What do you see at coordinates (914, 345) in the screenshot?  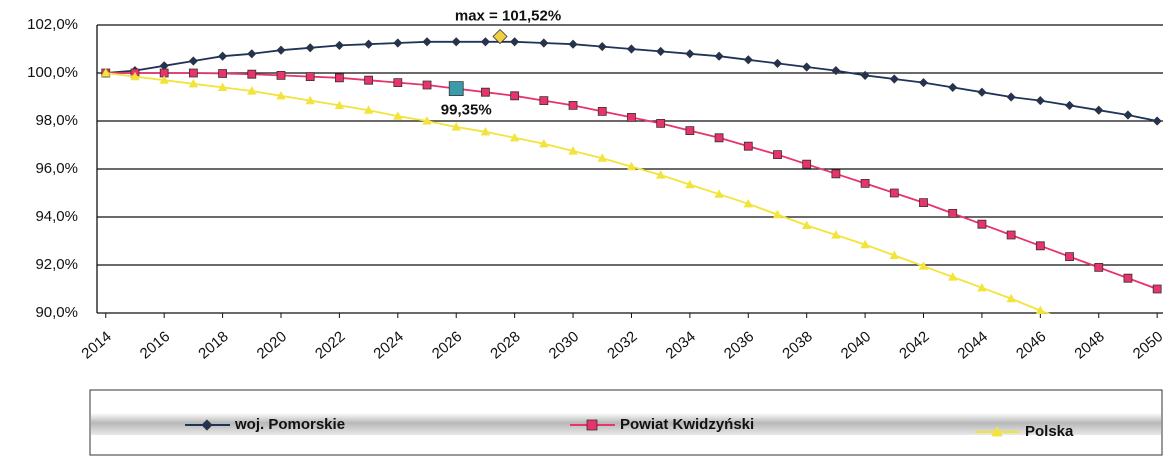 I see `x-tick-label: 2042` at bounding box center [914, 345].